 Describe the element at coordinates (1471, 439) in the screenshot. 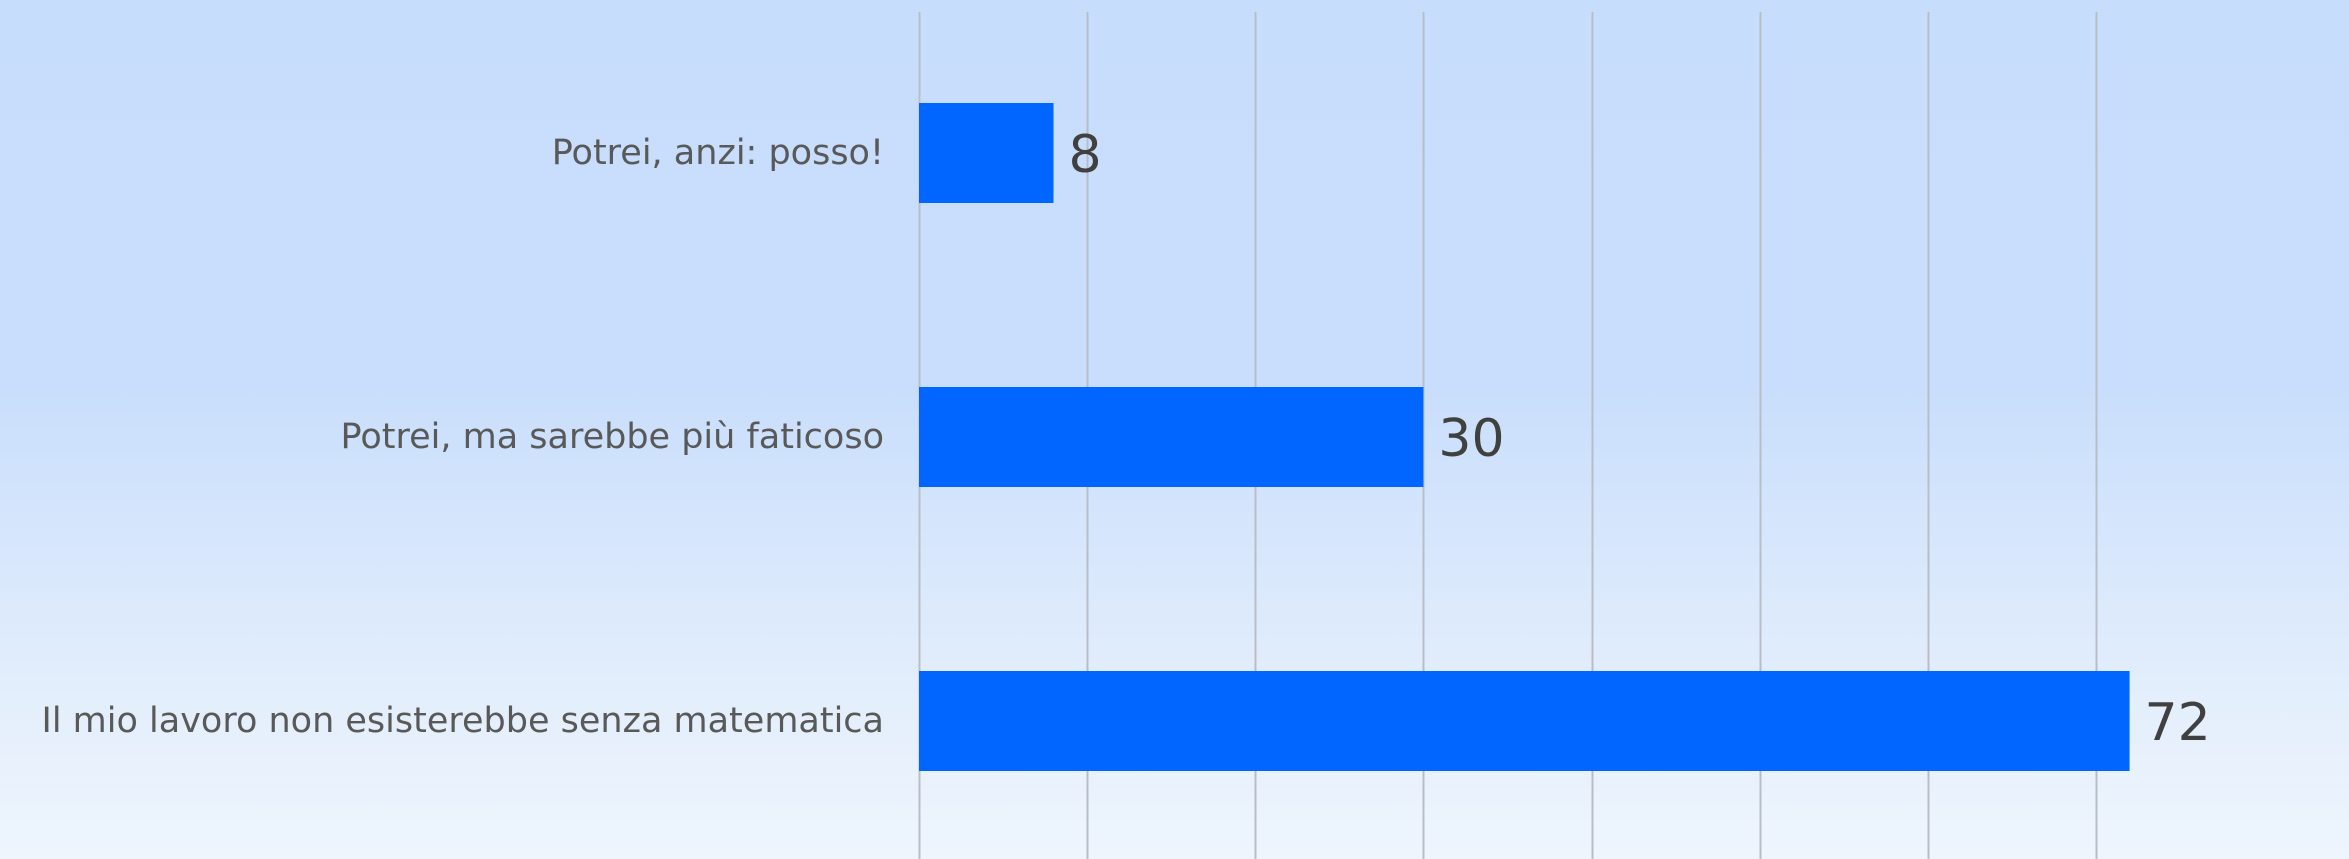

I see `data-label: 30` at that location.